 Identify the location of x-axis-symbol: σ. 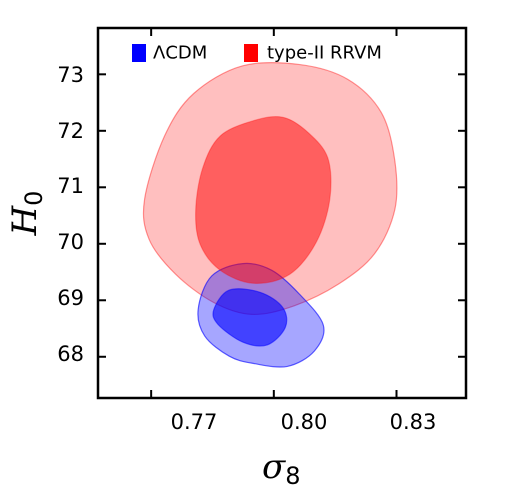
(274, 467).